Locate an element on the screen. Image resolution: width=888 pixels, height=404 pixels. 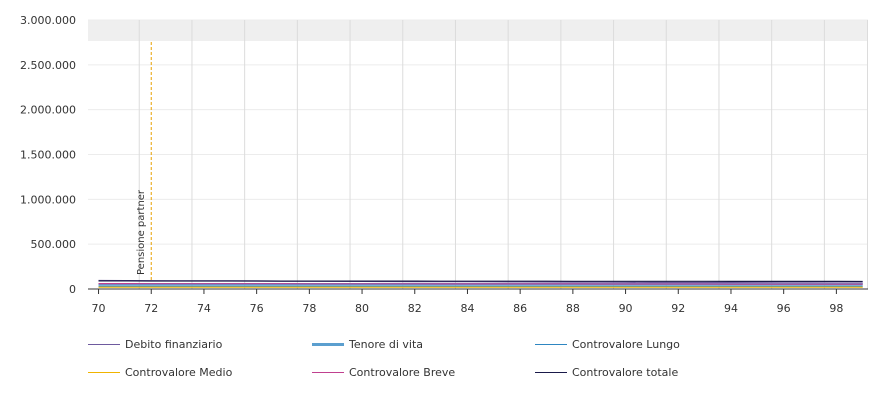
legend-item-controvalore-lungo: Controvalore Lungo is located at coordinates (607, 344).